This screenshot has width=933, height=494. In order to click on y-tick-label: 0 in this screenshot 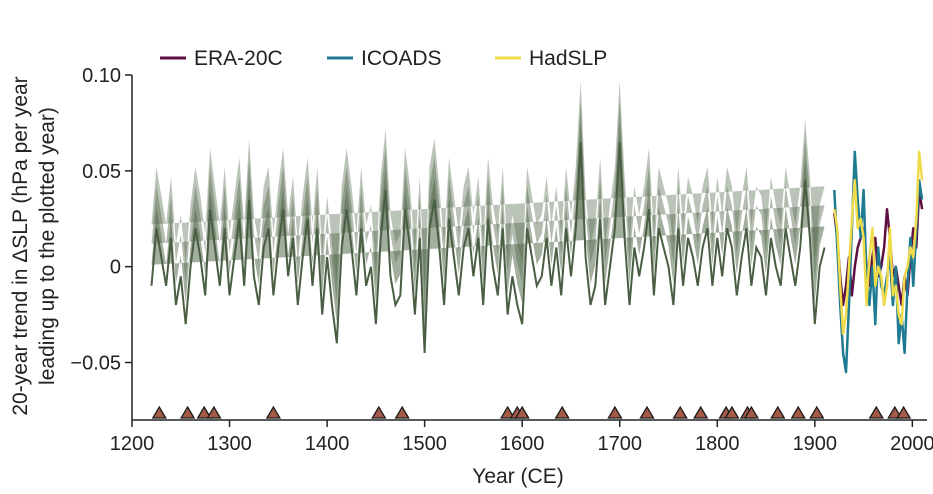, I will do `click(115, 268)`.